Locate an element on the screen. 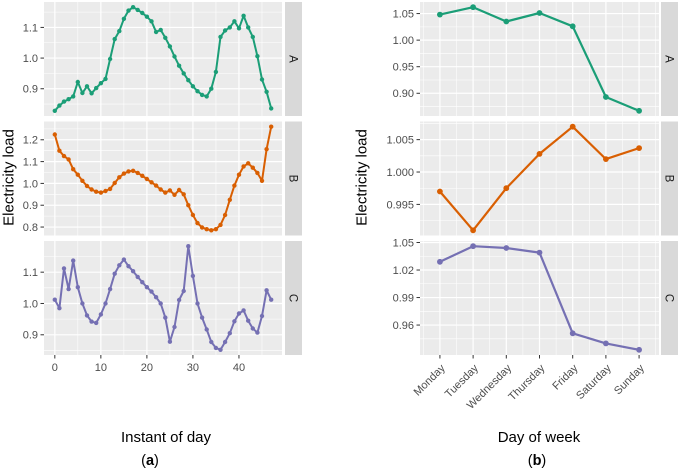 The image size is (685, 472). x-tick-label: 0 is located at coordinates (55, 368).